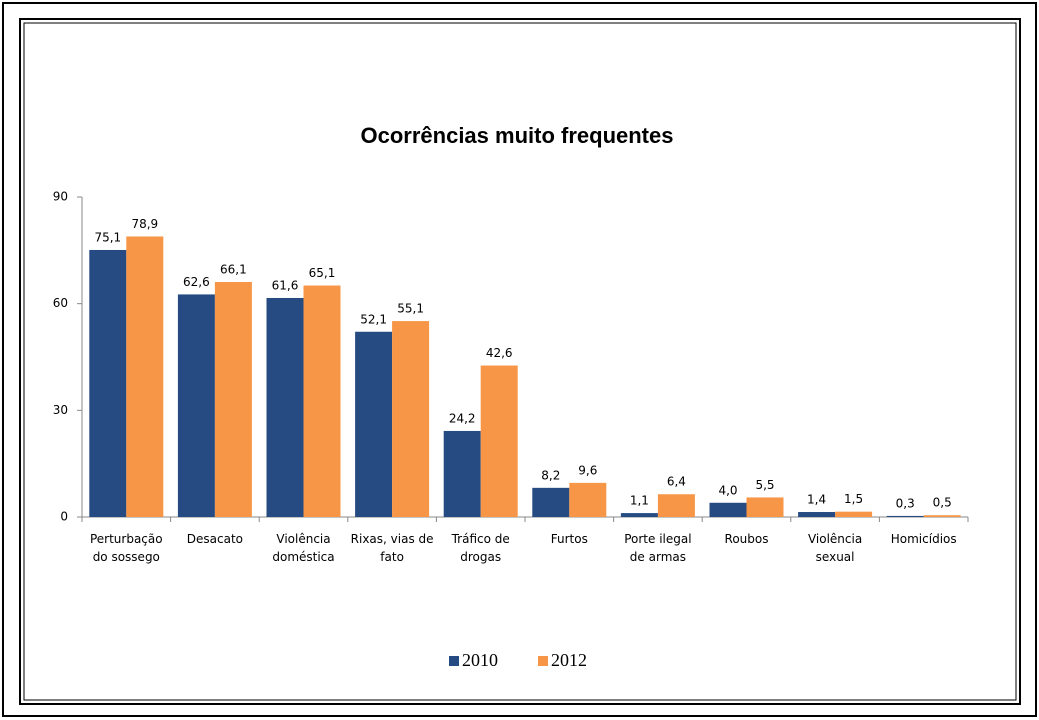 Image resolution: width=1039 pixels, height=720 pixels. I want to click on x-tick-label-line: do sossego, so click(126, 557).